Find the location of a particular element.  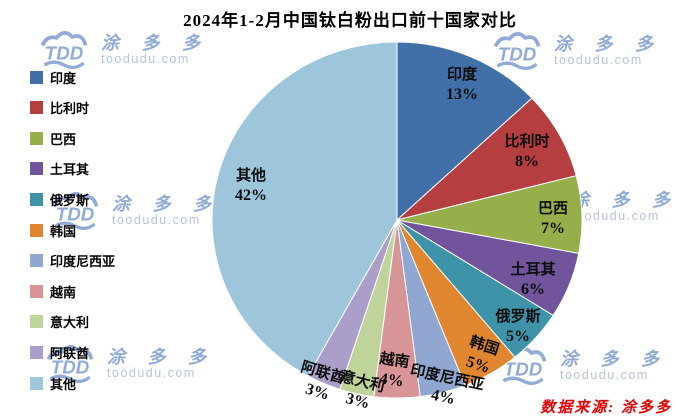

legend-label: 俄罗斯 is located at coordinates (70, 200).